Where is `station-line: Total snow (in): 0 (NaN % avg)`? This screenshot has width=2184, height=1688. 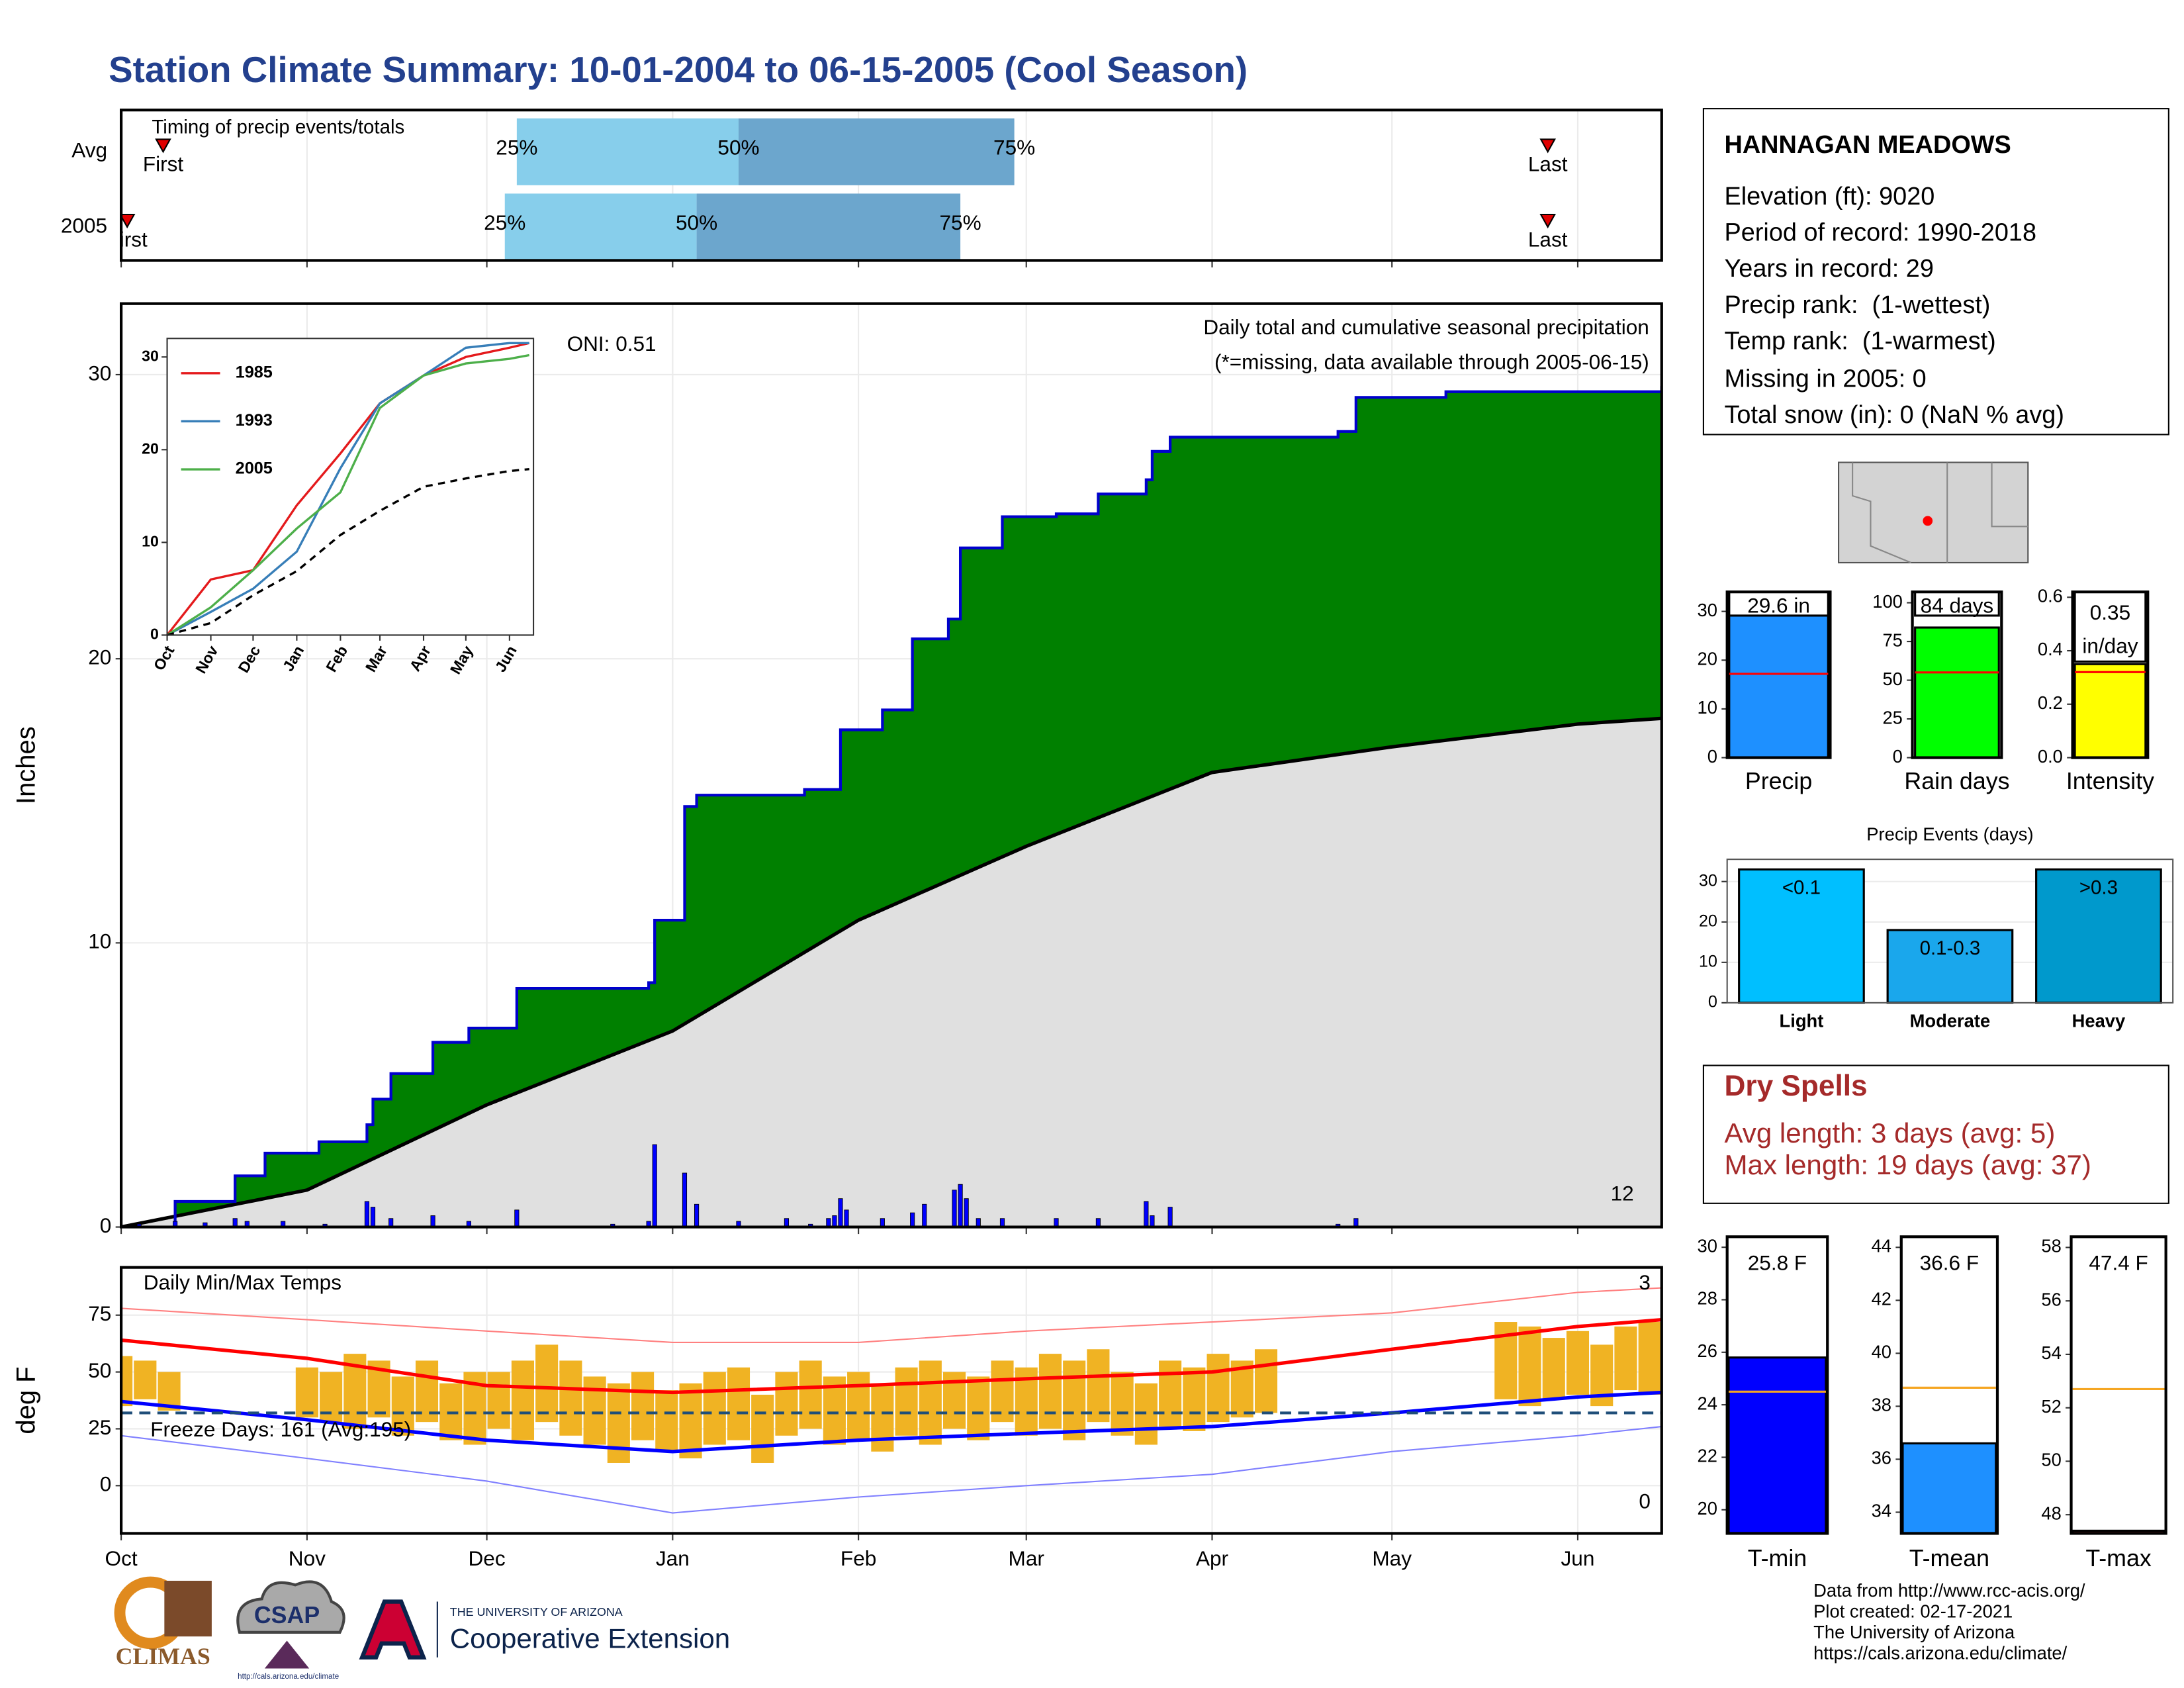
station-line: Total snow (in): 0 (NaN % avg) is located at coordinates (1894, 415).